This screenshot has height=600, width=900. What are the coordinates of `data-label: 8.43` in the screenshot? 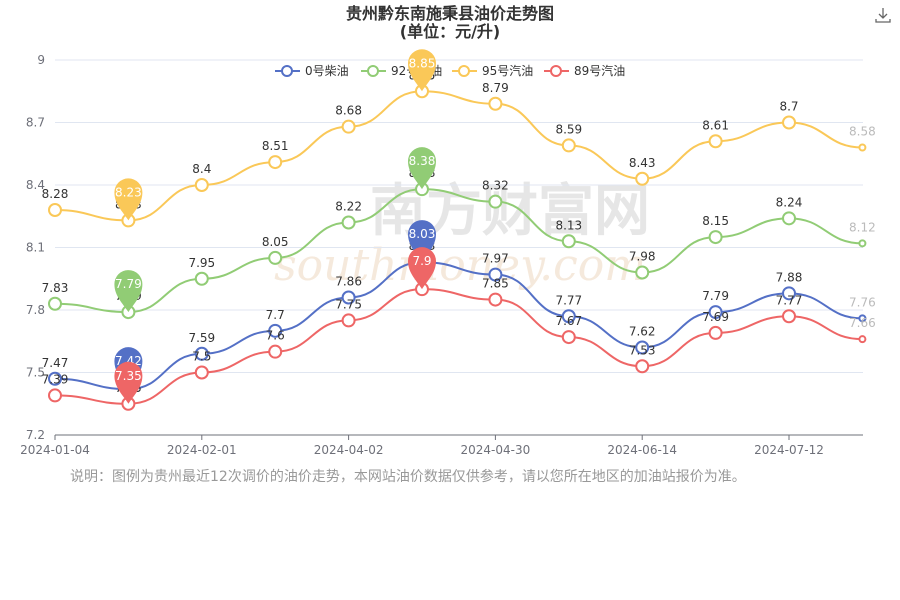 It's located at (642, 163).